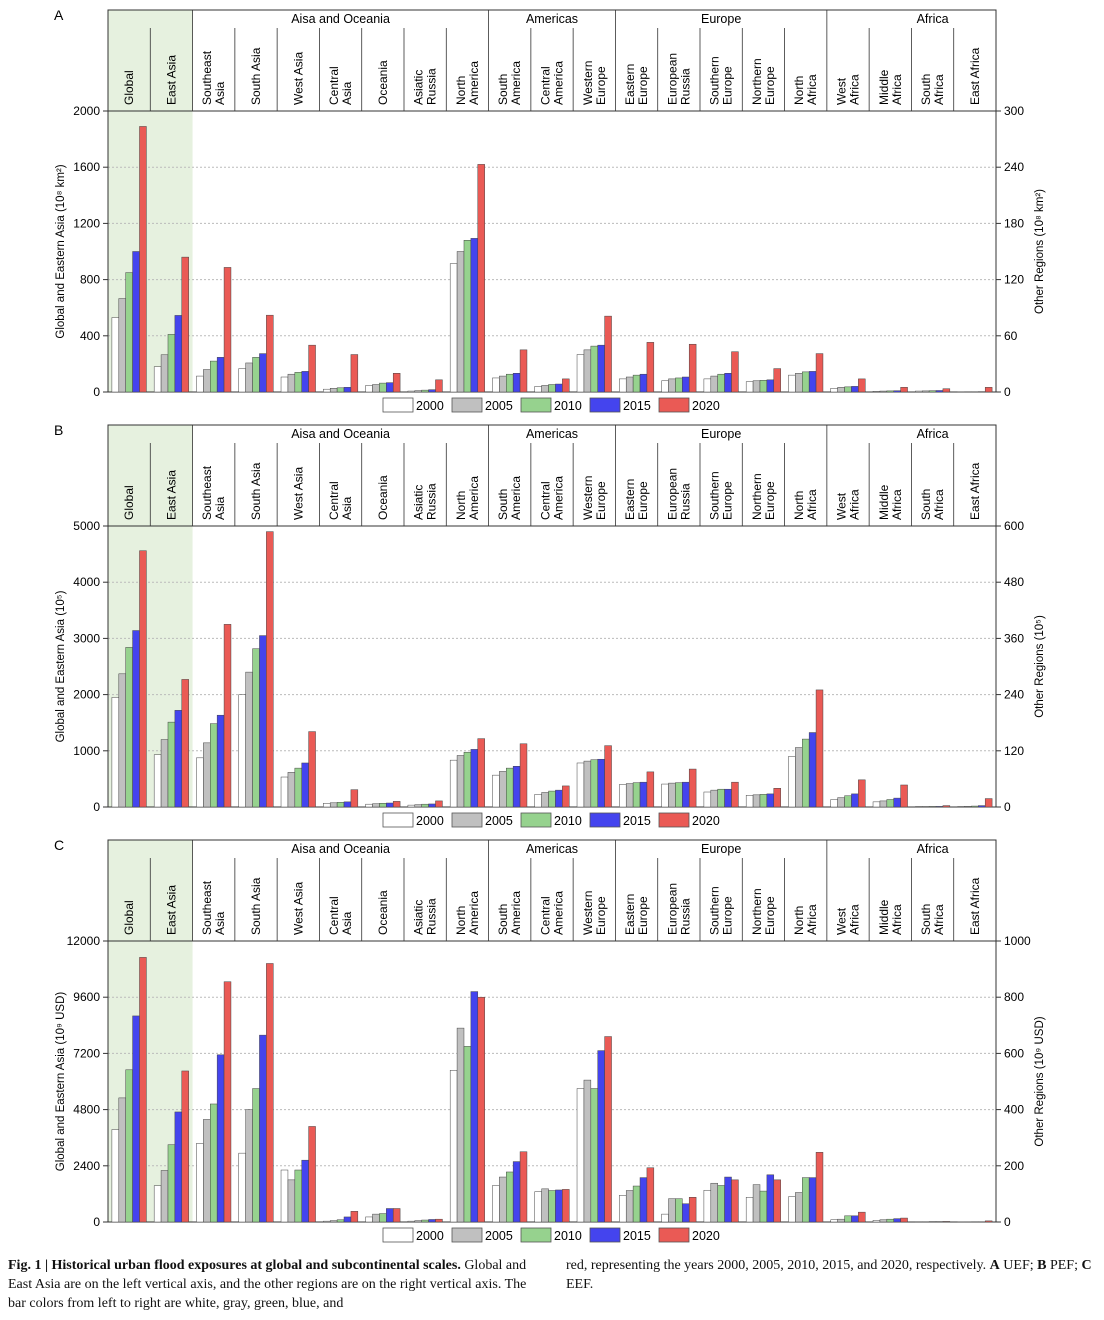 This screenshot has height=1320, width=1104. I want to click on panel-b-bar-east-africa-2010, so click(975, 806).